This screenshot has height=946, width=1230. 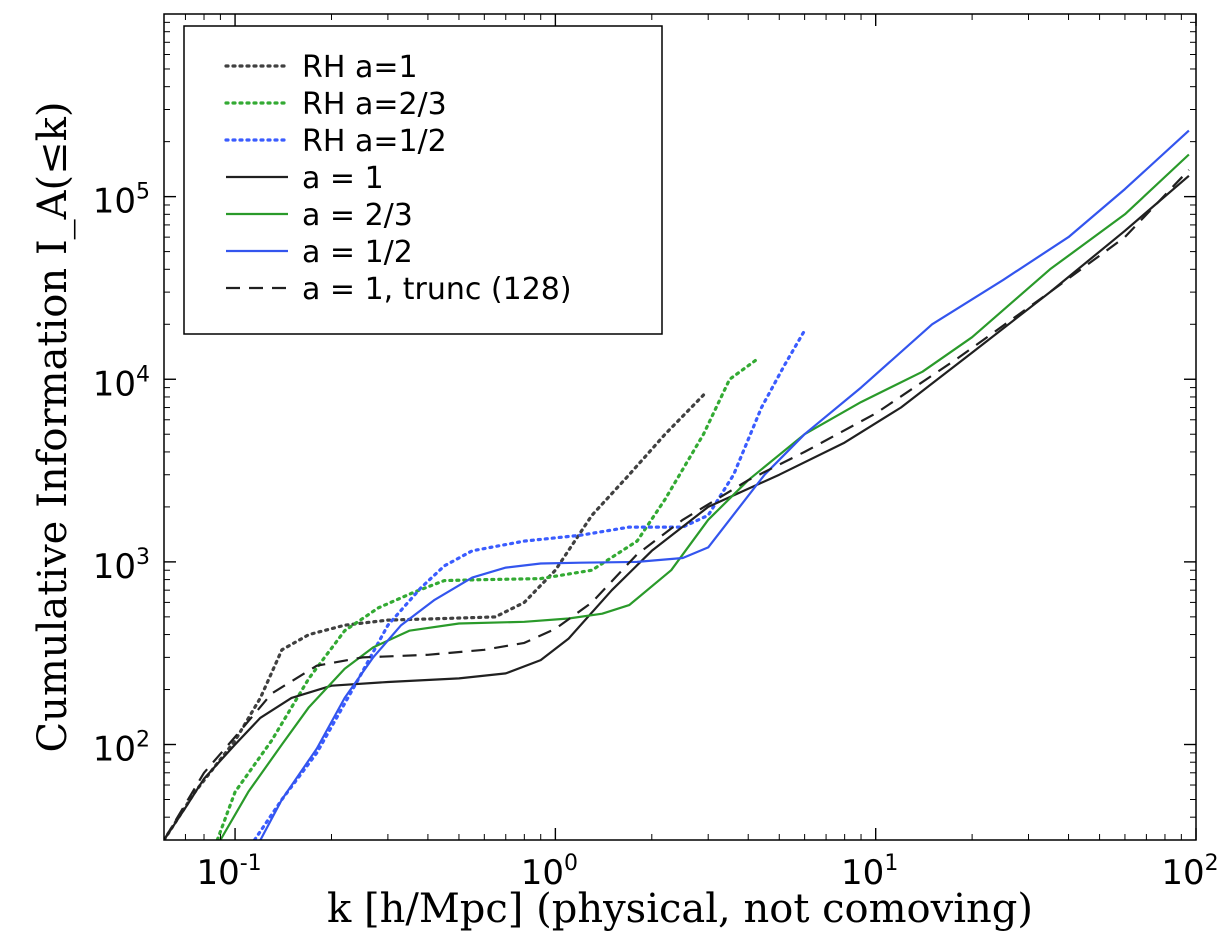 I want to click on y-tick-label-1: 102, so click(x=121, y=749).